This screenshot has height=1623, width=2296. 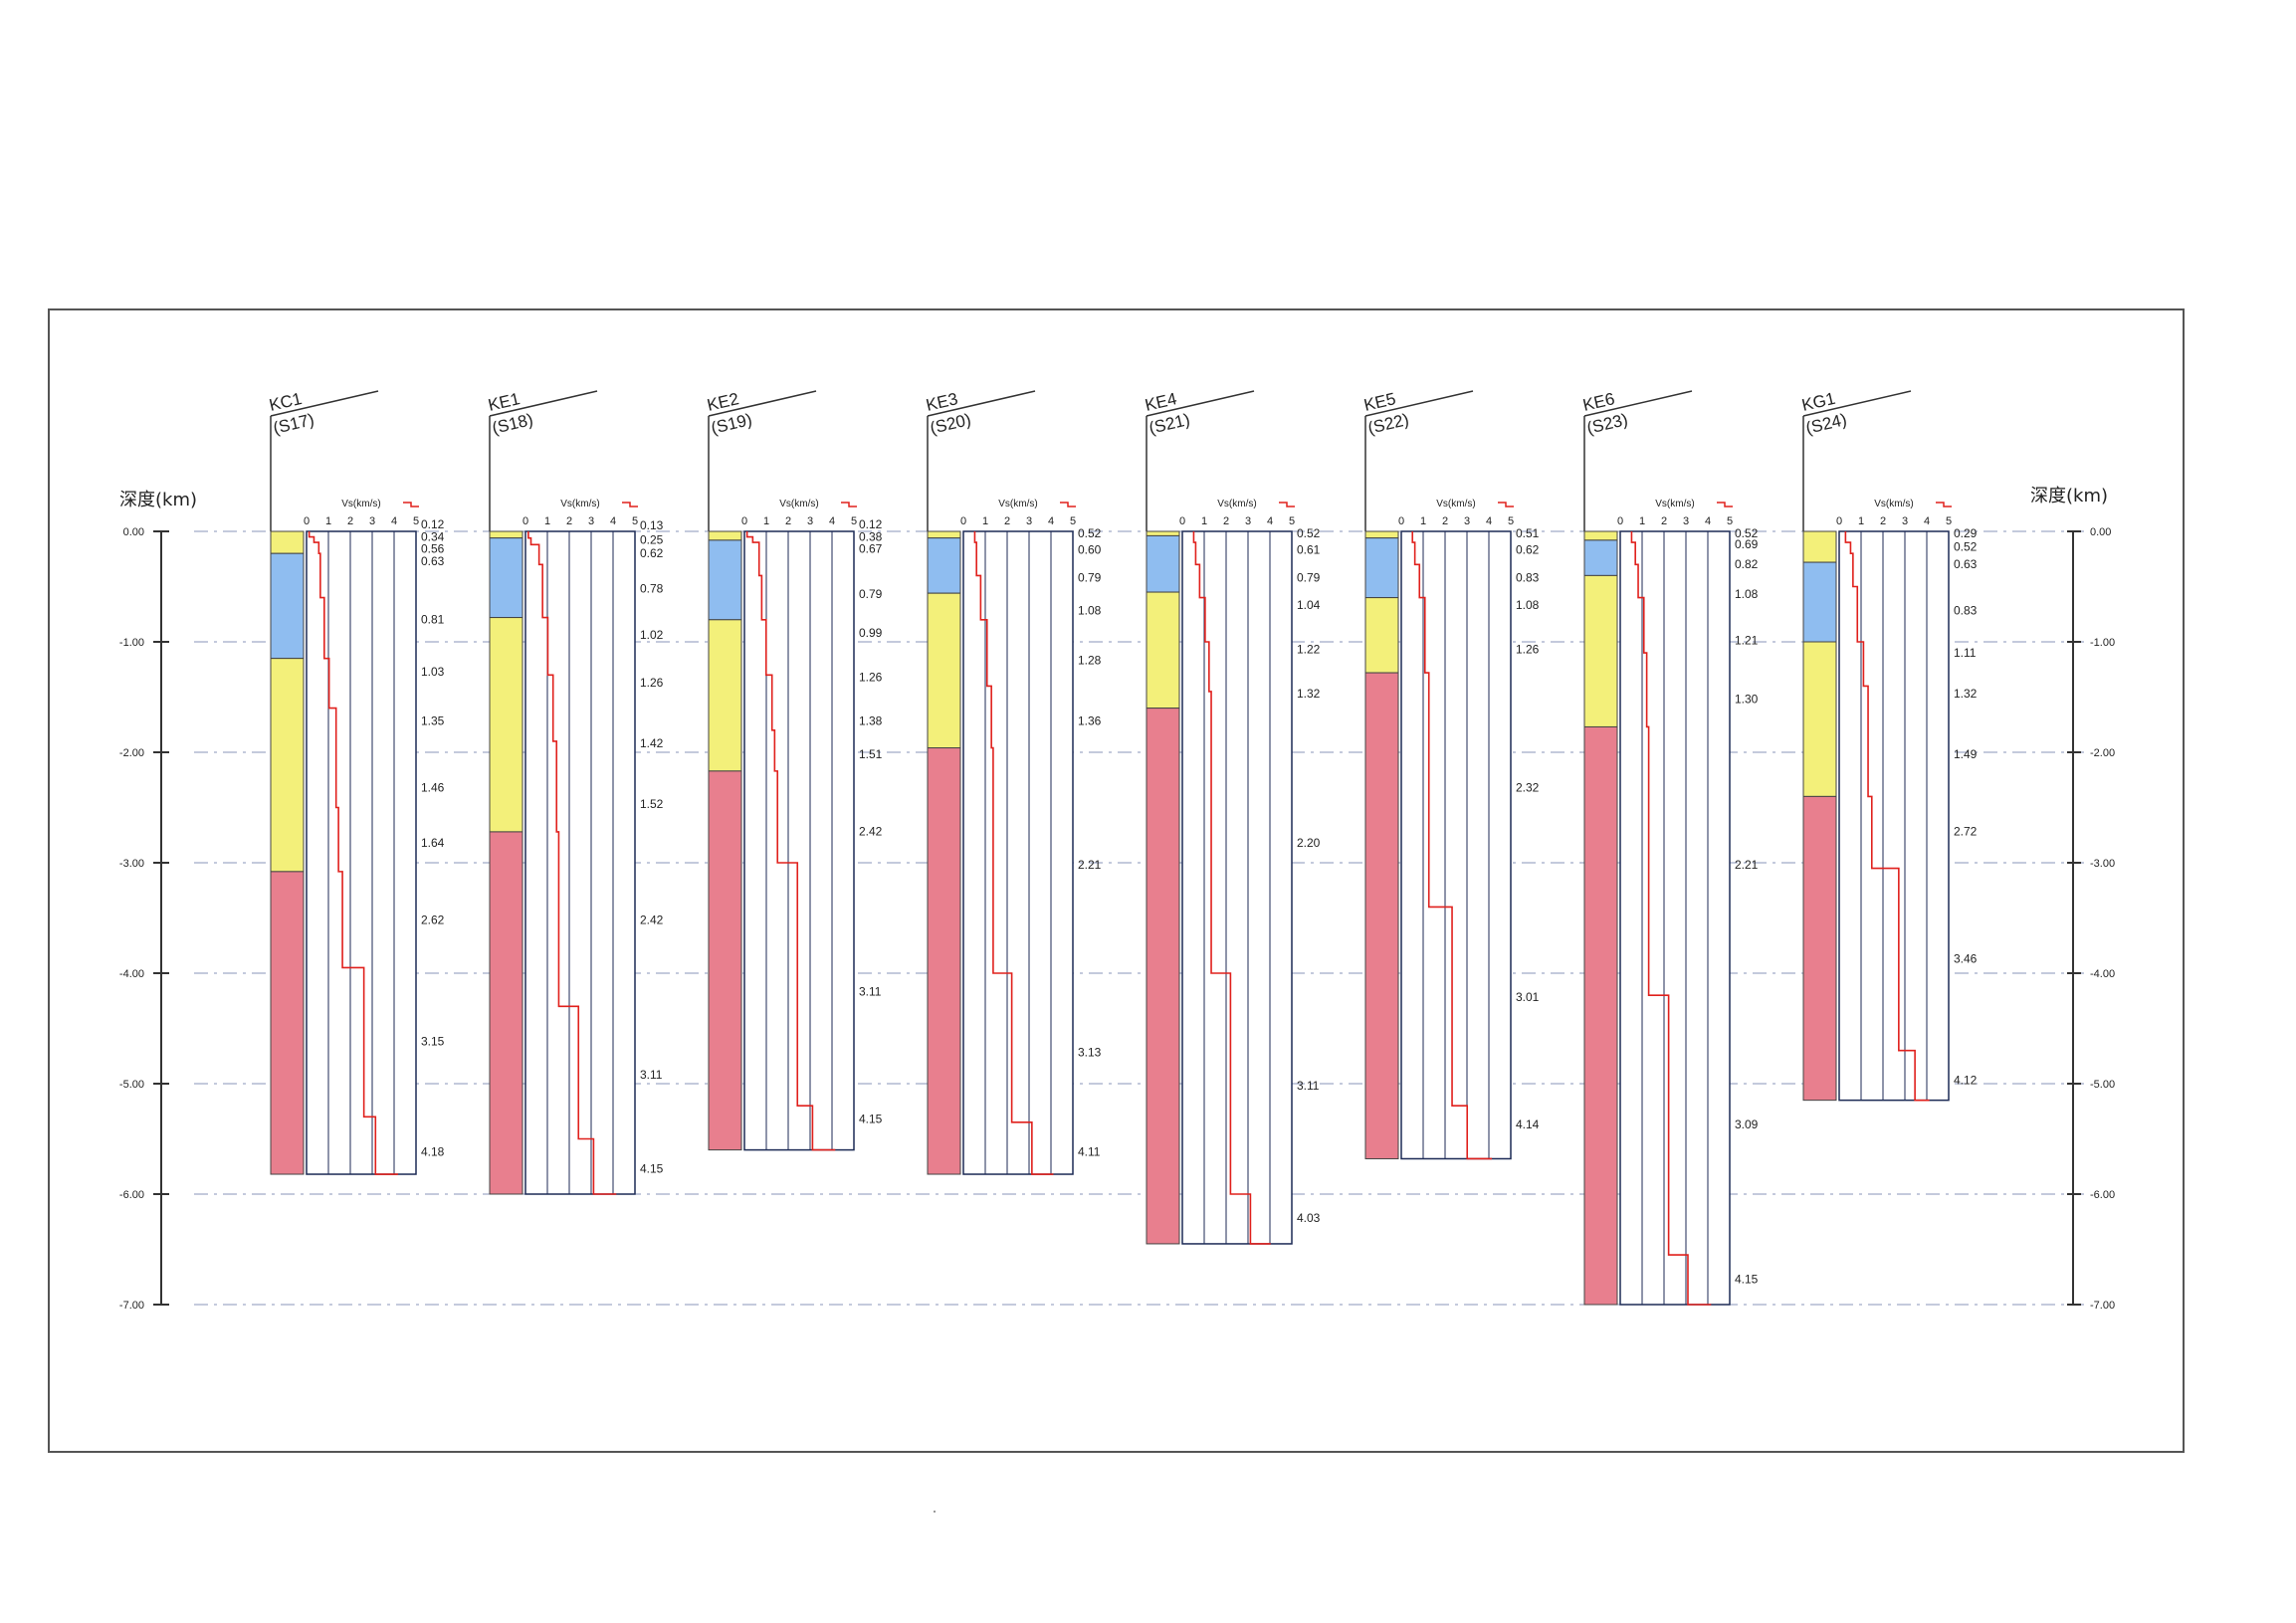 I want to click on vs-value-label: 0.63, so click(x=433, y=561).